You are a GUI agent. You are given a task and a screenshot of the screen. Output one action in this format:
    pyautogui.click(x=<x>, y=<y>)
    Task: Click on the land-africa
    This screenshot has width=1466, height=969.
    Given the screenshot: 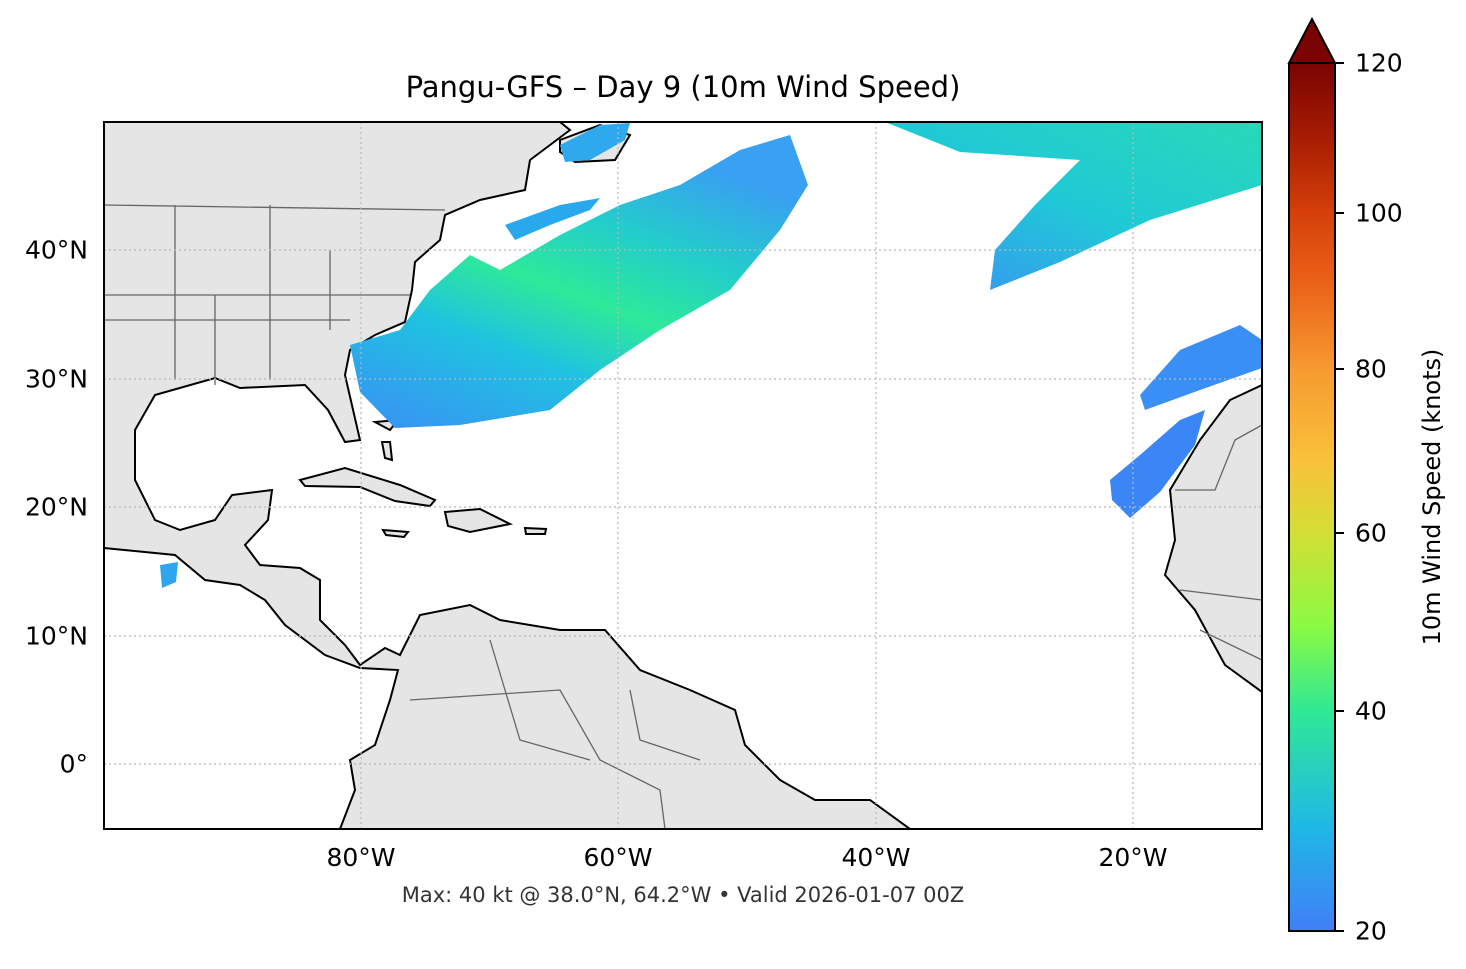 What is the action you would take?
    pyautogui.click(x=1212, y=538)
    